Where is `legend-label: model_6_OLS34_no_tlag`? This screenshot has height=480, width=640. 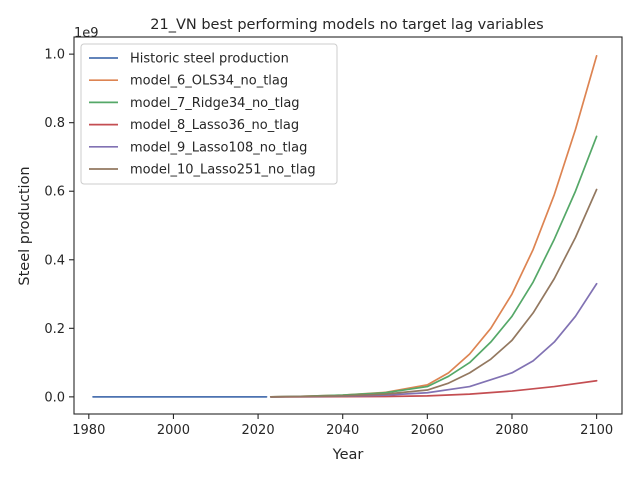 legend-label: model_6_OLS34_no_tlag is located at coordinates (209, 81).